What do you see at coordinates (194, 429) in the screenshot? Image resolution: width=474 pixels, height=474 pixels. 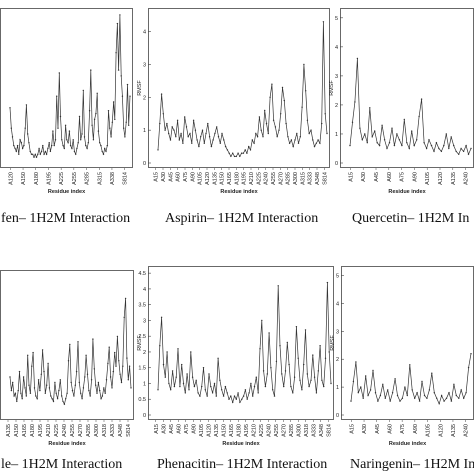 I see `x-tick-label: A90` at bounding box center [194, 429].